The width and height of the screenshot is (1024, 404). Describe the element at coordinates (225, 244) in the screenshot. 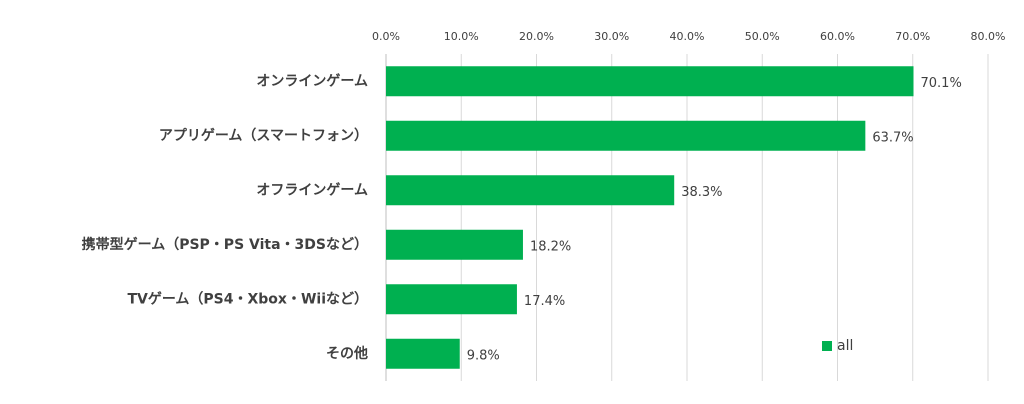

I see `y-tick-label: 携帯型ゲーム（PSP・PS Vita・3DSなど）` at that location.